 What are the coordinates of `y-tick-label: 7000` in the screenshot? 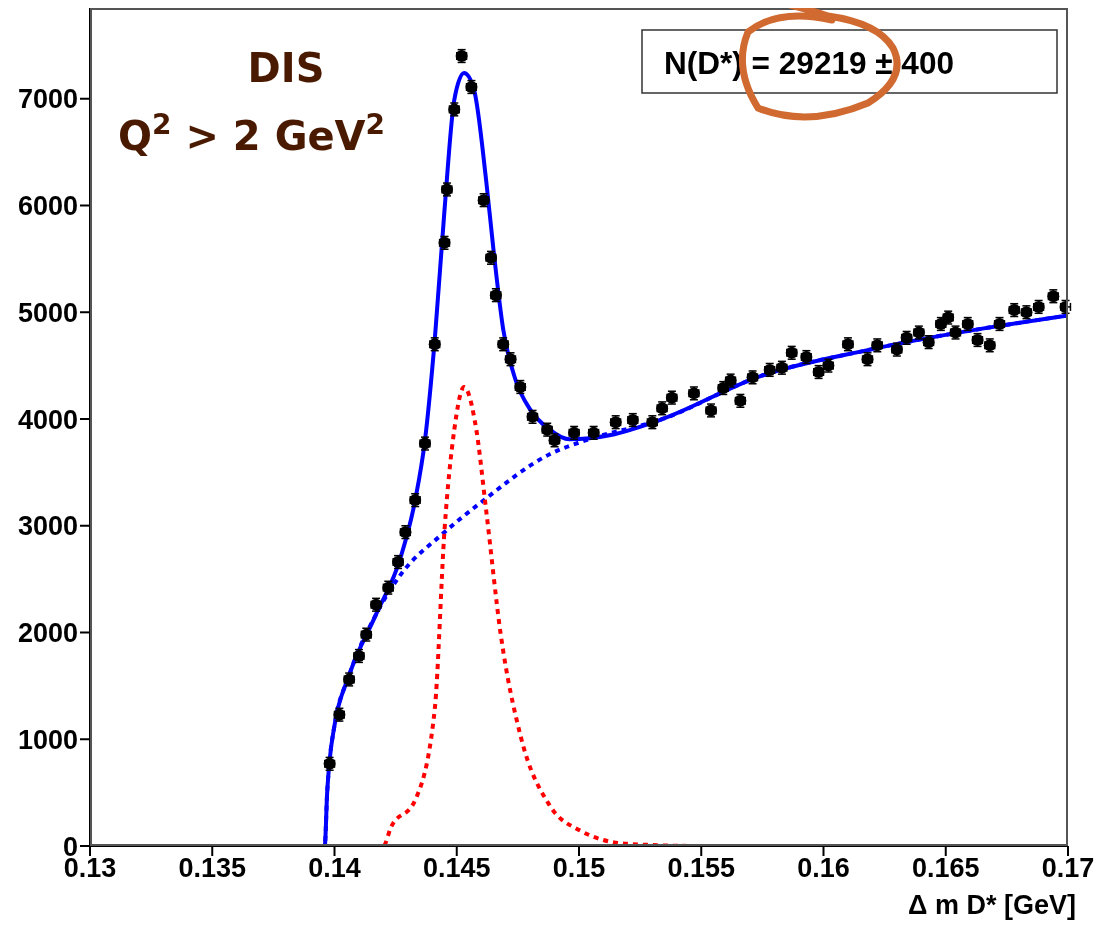 It's located at (47, 99).